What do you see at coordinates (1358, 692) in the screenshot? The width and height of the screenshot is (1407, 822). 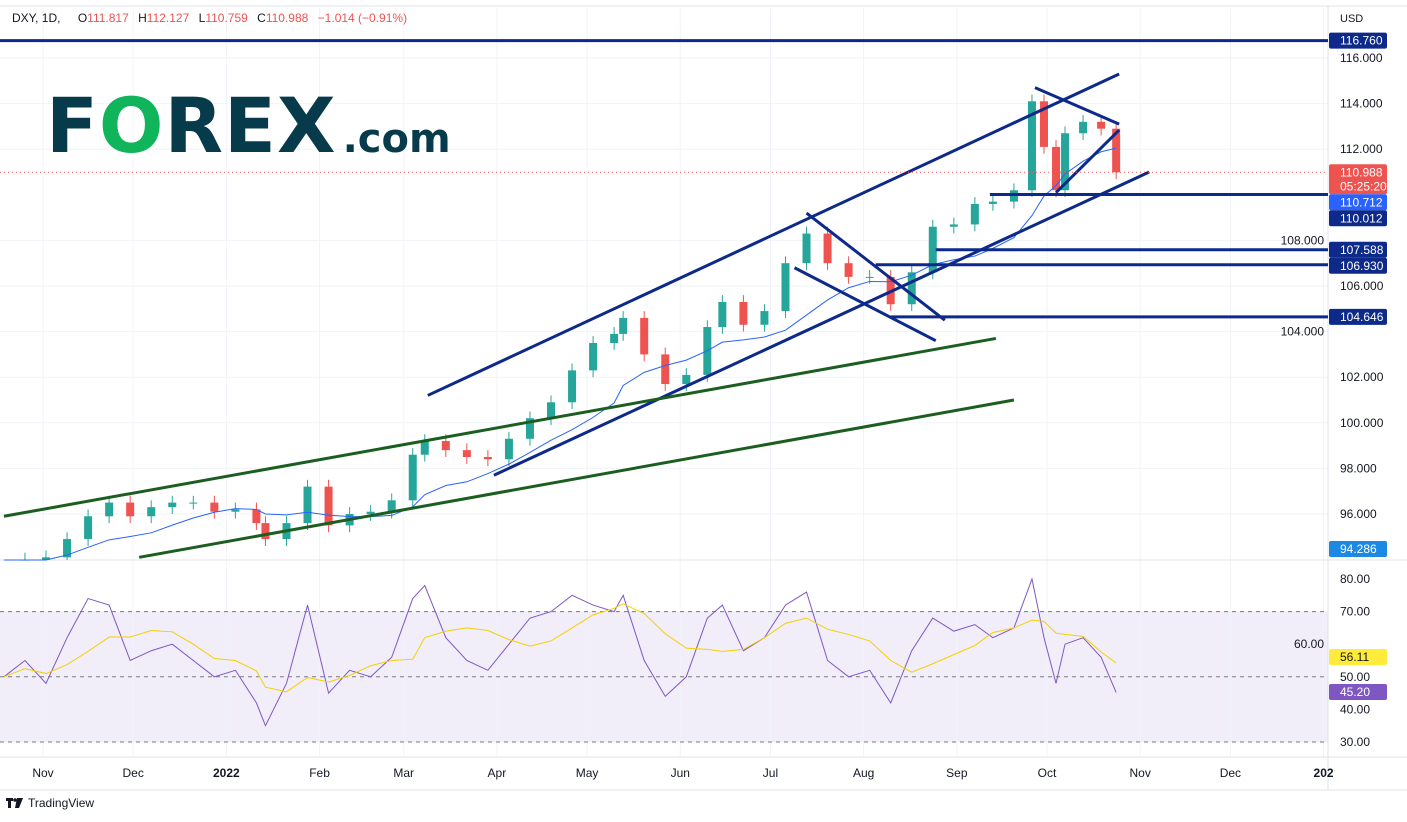 I see `rsi-value-badge: 45.20` at bounding box center [1358, 692].